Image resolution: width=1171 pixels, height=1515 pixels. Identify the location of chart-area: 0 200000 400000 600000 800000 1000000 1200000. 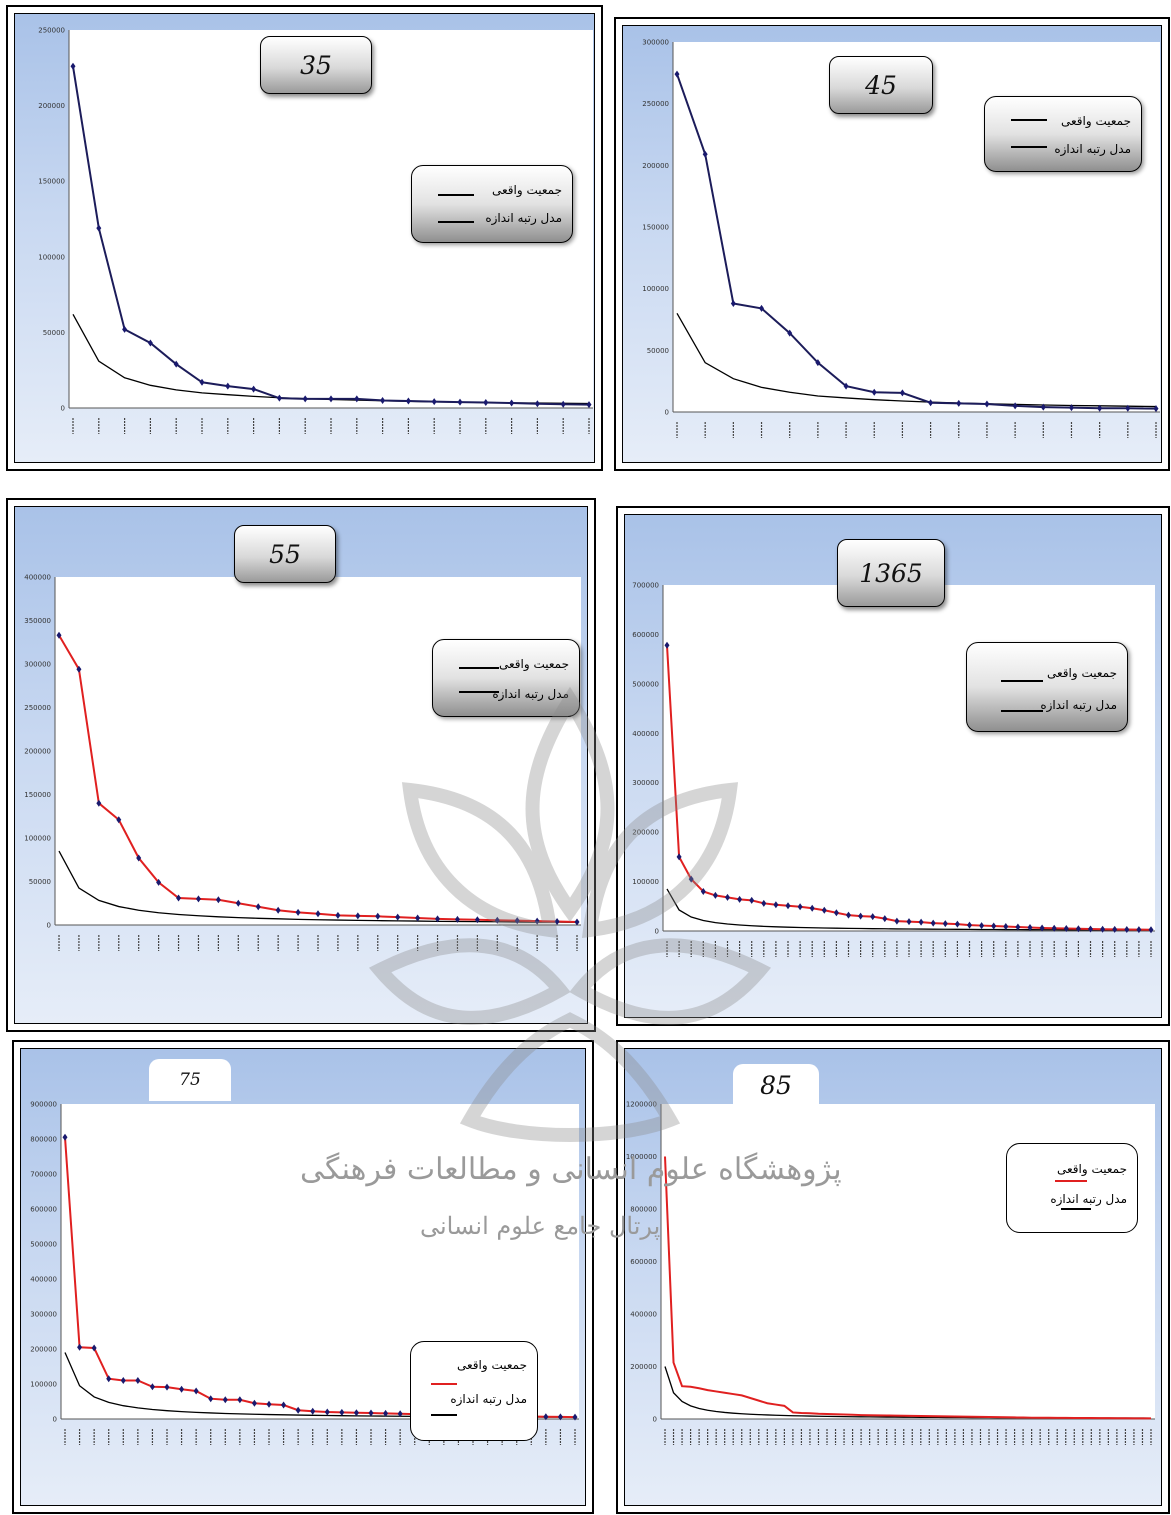
(893, 1277).